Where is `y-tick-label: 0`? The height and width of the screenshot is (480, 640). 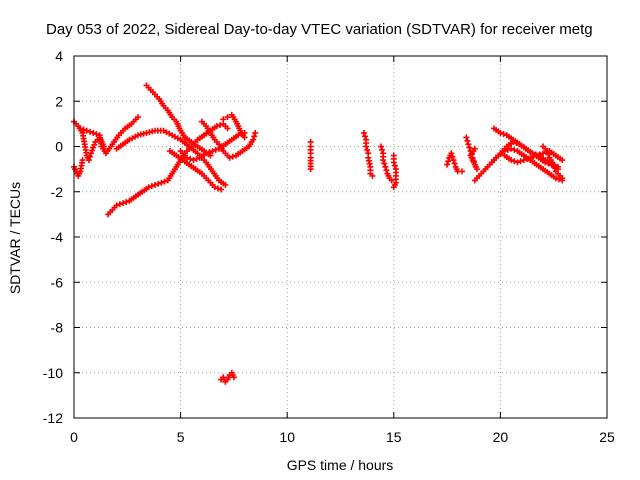
y-tick-label: 0 is located at coordinates (59, 147).